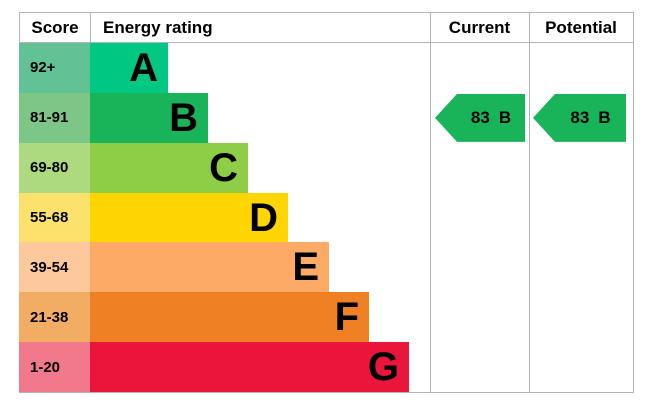  Describe the element at coordinates (54, 117) in the screenshot. I see `band-score-cell: 81-91` at that location.